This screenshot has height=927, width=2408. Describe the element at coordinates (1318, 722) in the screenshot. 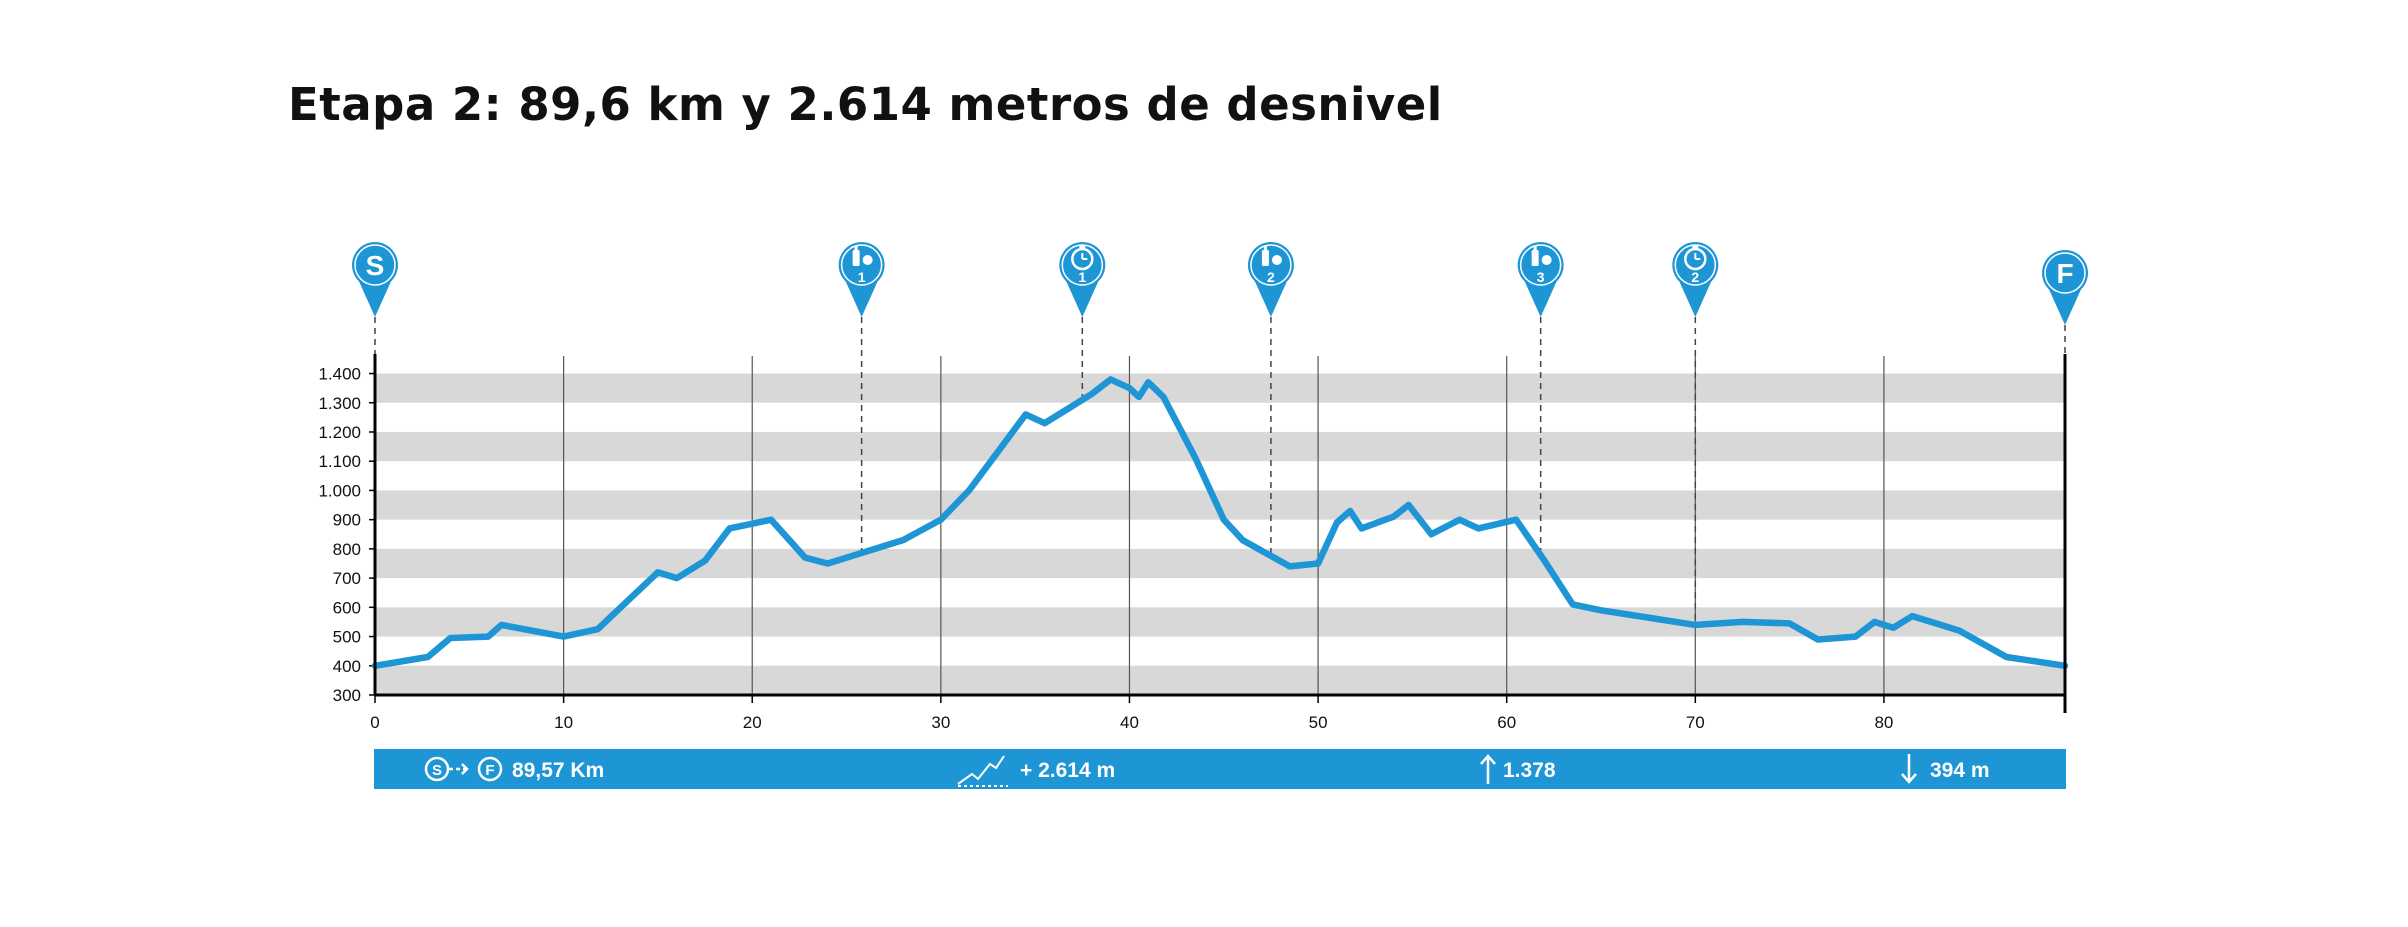

I see `x-tick-label: 50` at that location.